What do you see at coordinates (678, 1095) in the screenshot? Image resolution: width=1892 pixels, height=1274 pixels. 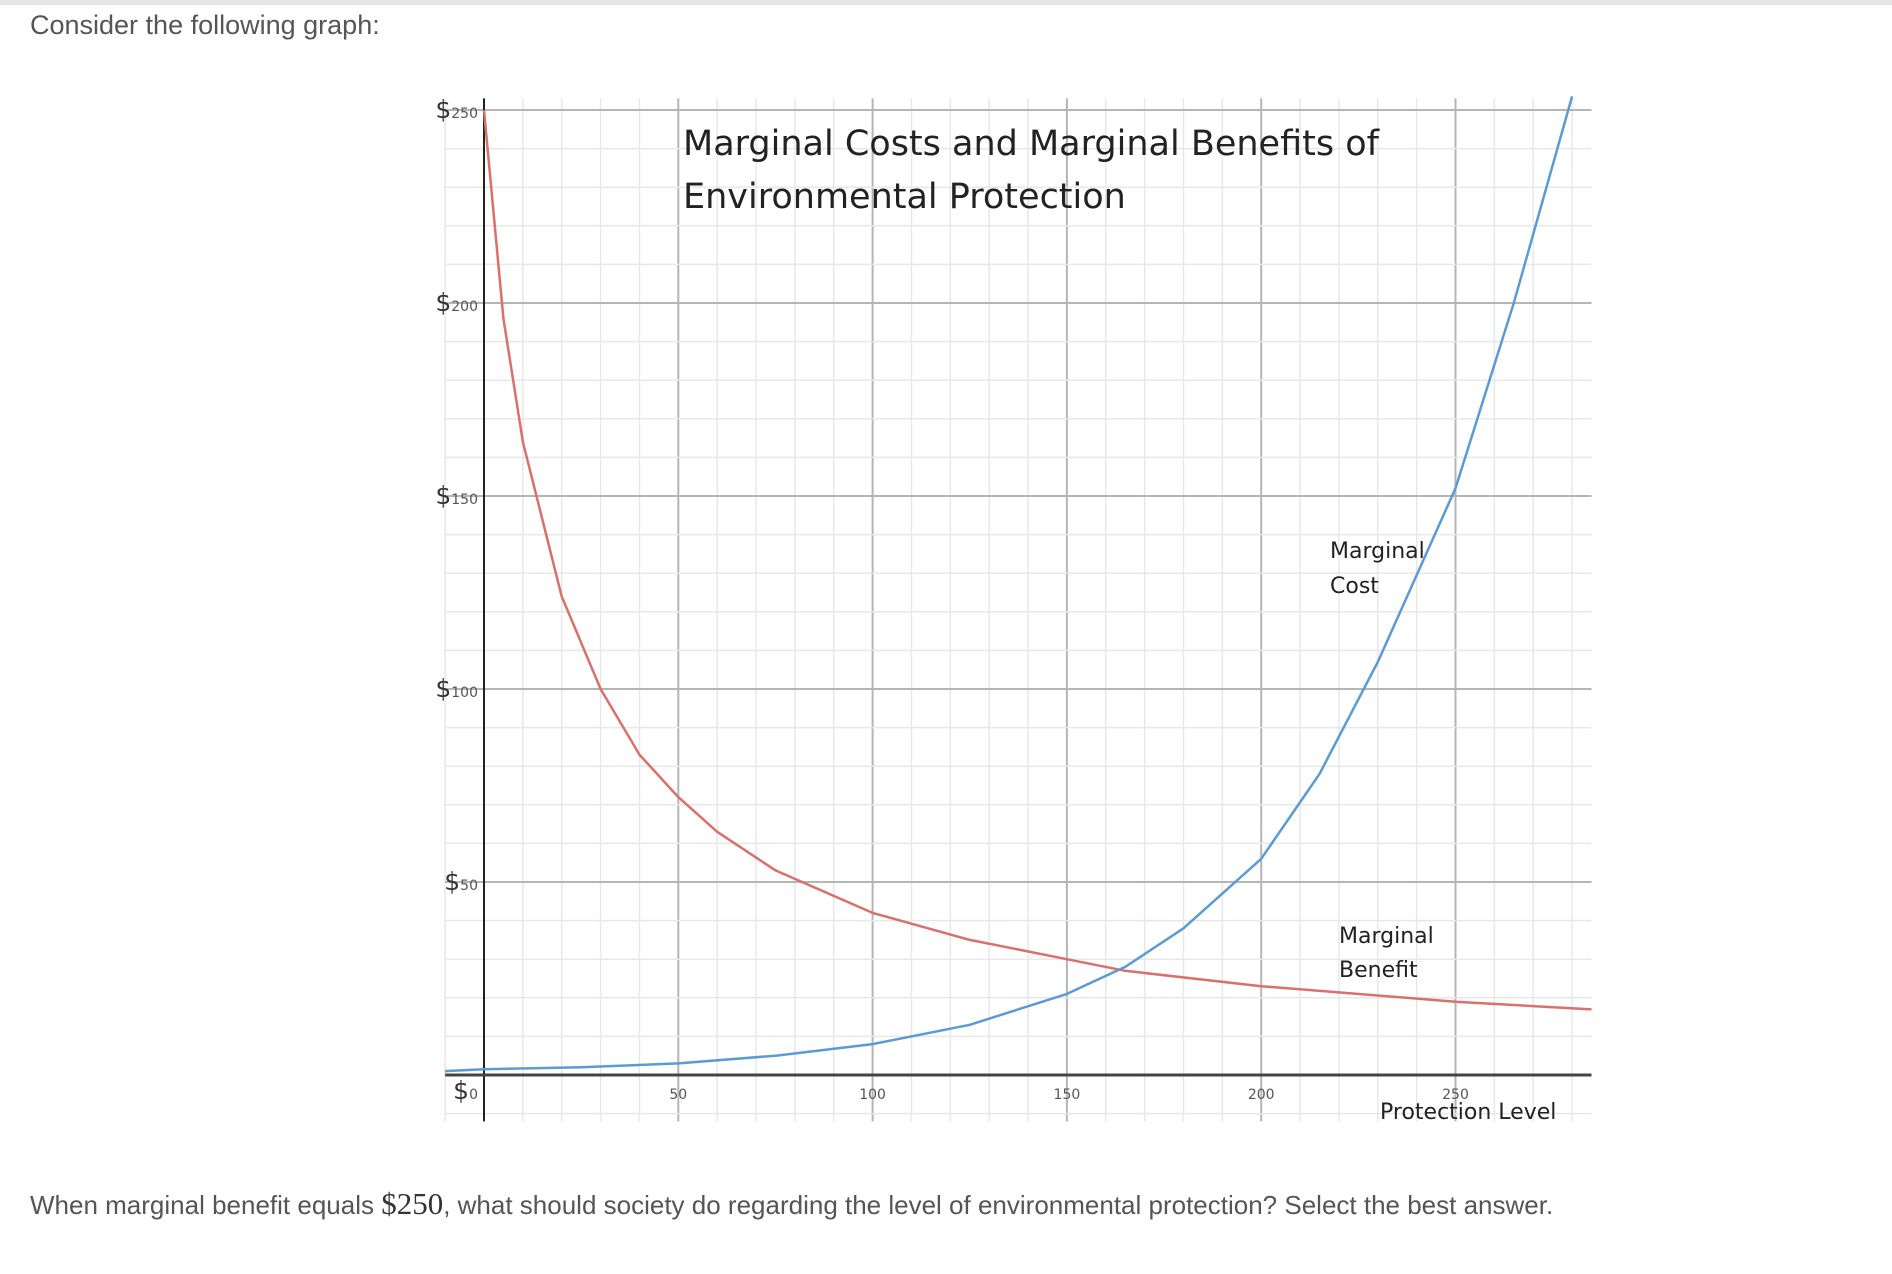 I see `x-tick-label: 50` at bounding box center [678, 1095].